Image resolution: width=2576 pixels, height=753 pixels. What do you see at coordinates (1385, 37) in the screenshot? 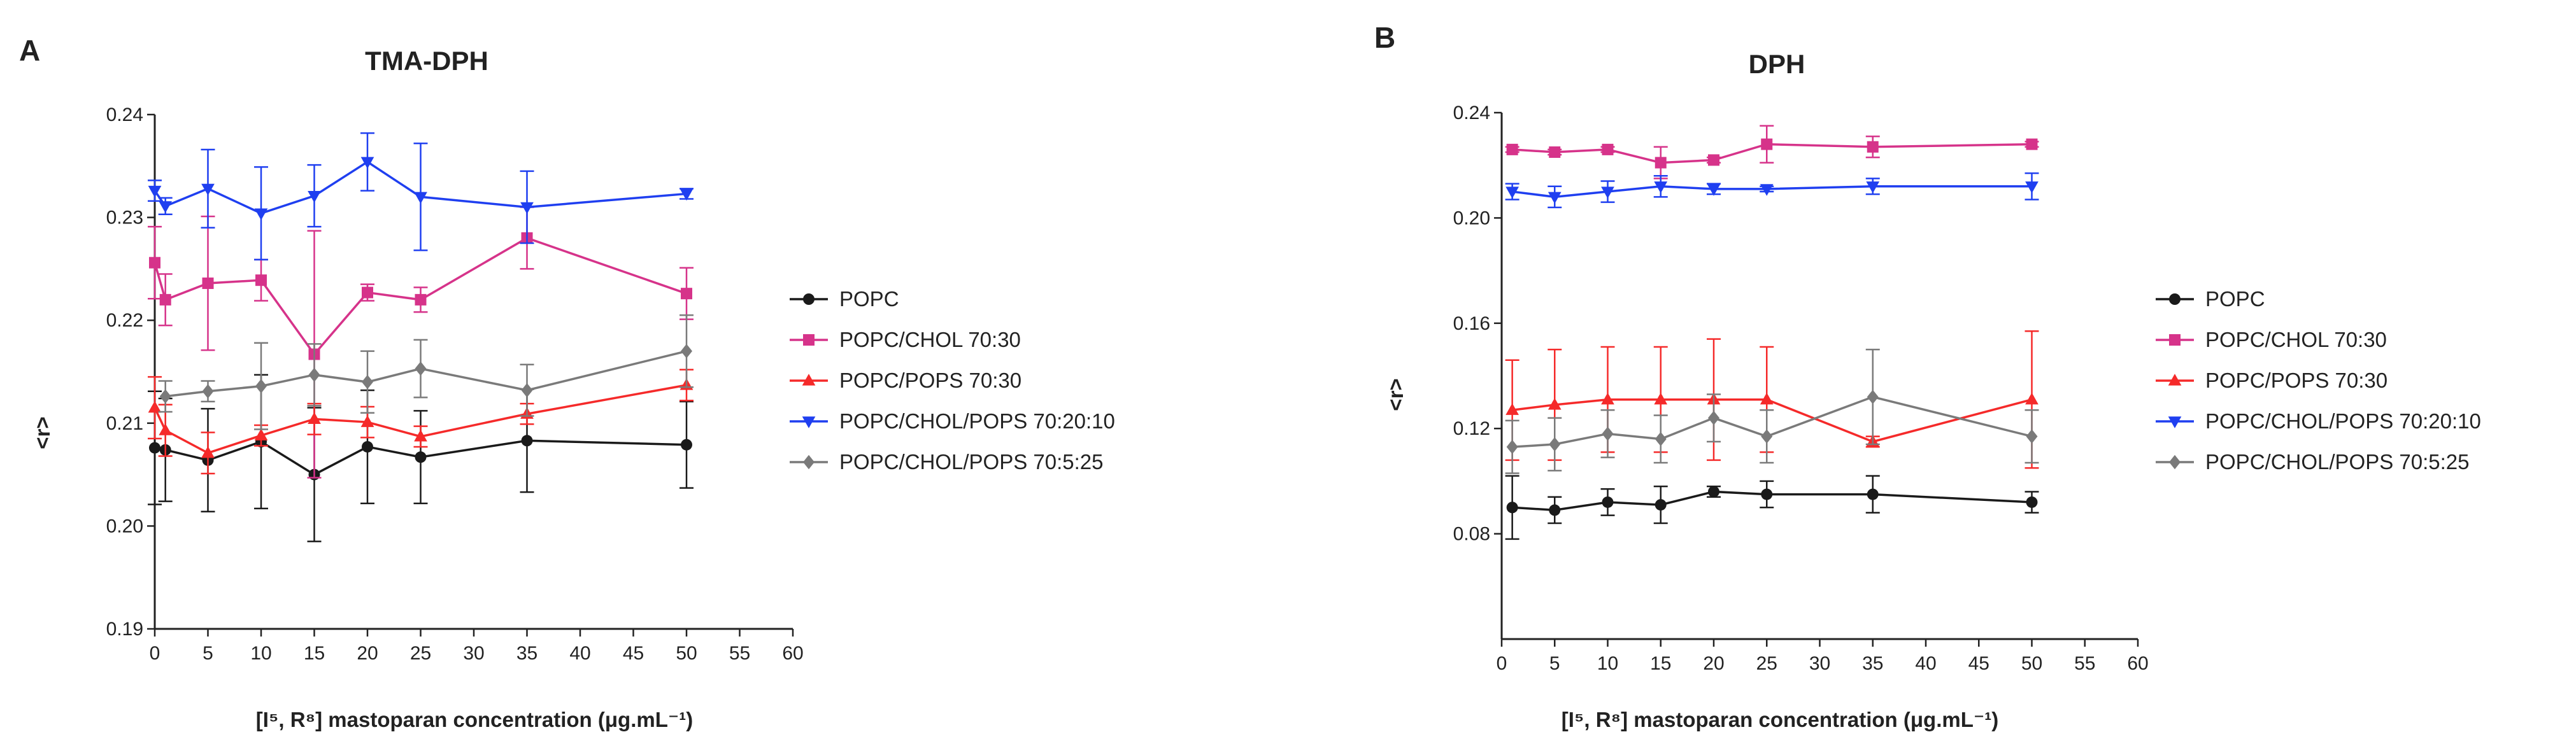
I see `panel-b-letter: B` at bounding box center [1385, 37].